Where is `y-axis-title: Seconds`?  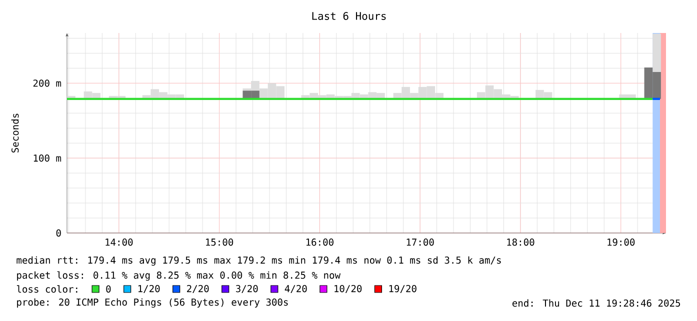 y-axis-title: Seconds is located at coordinates (15, 133).